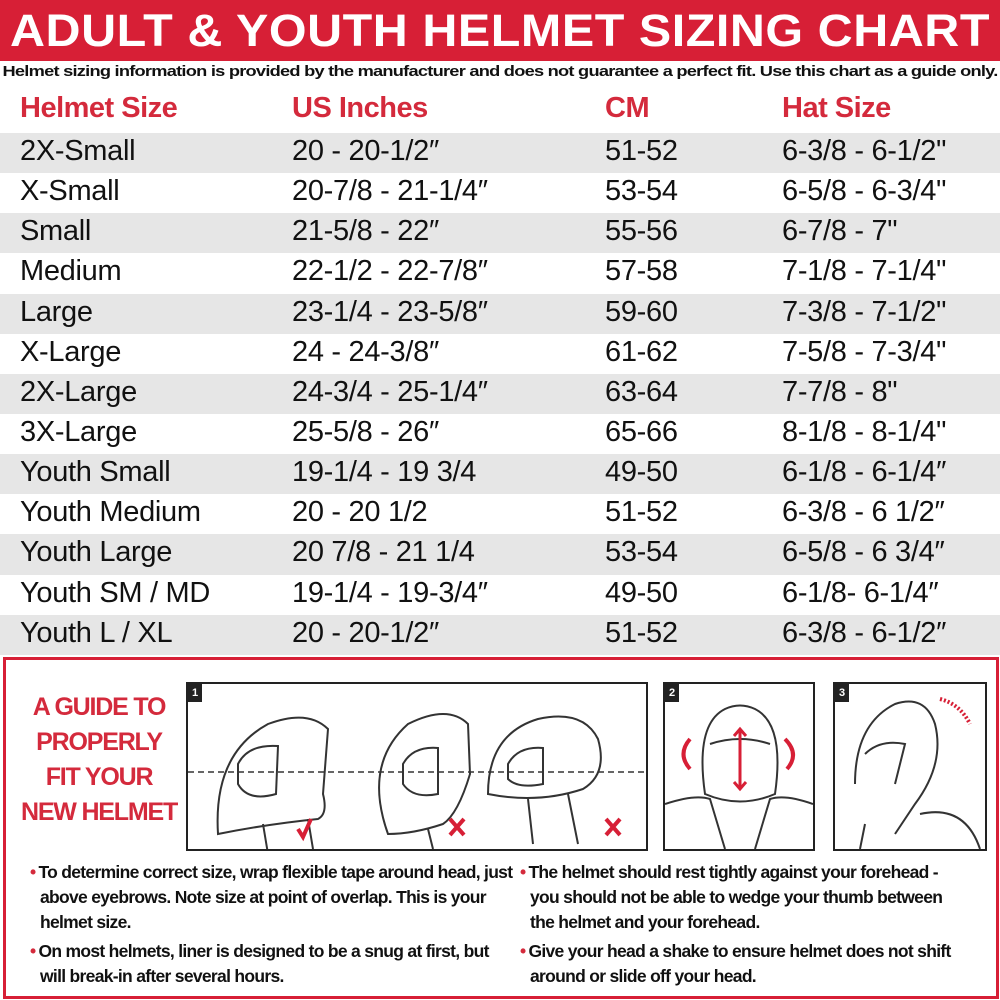  I want to click on cell-us-inches: 20 - 20 1/2, so click(360, 512).